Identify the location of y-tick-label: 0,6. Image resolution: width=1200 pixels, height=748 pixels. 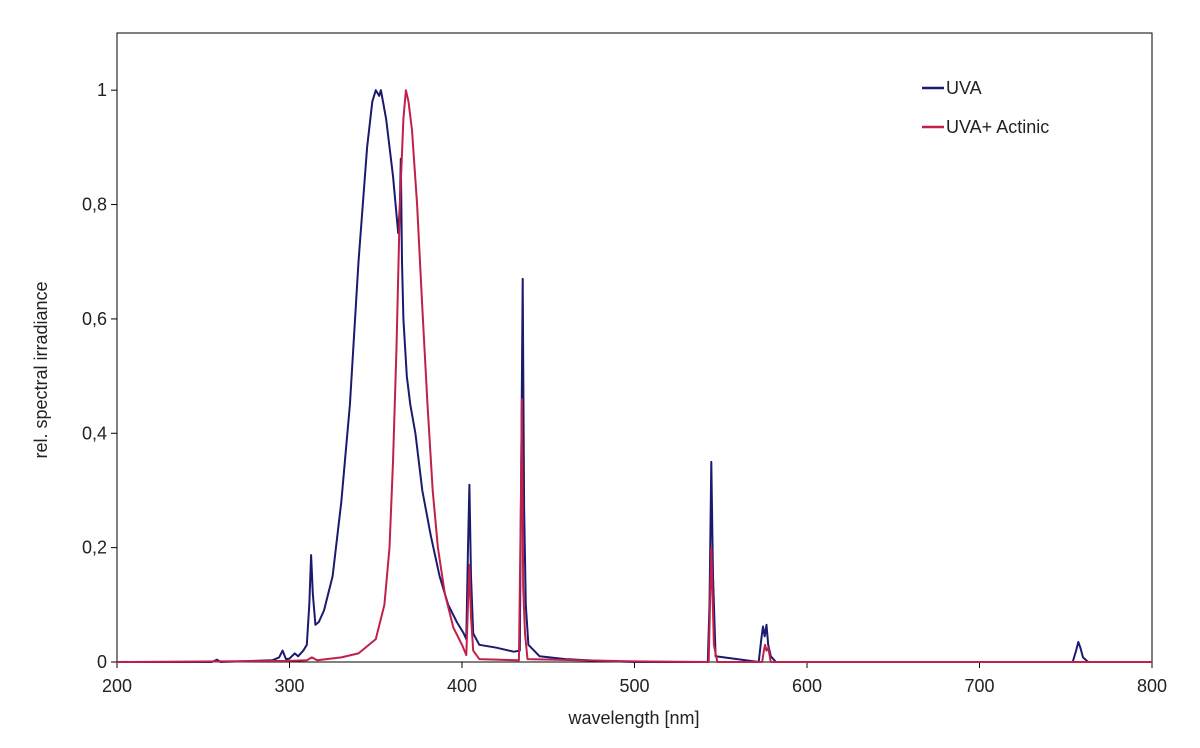
(94, 319).